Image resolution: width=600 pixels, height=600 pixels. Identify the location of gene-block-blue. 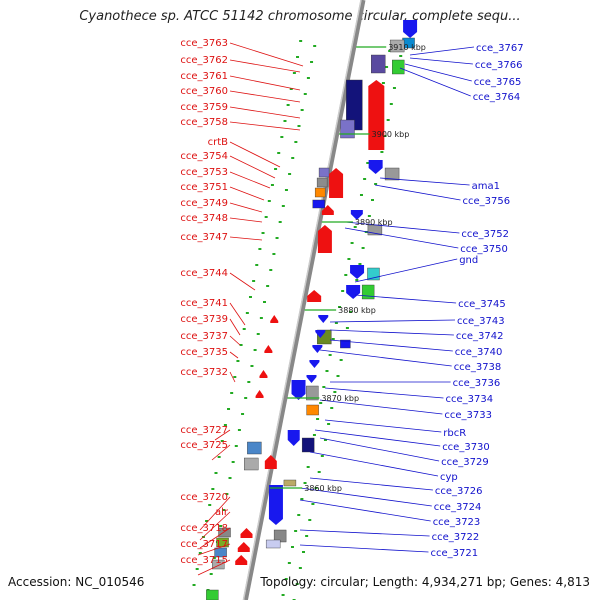
(318, 204).